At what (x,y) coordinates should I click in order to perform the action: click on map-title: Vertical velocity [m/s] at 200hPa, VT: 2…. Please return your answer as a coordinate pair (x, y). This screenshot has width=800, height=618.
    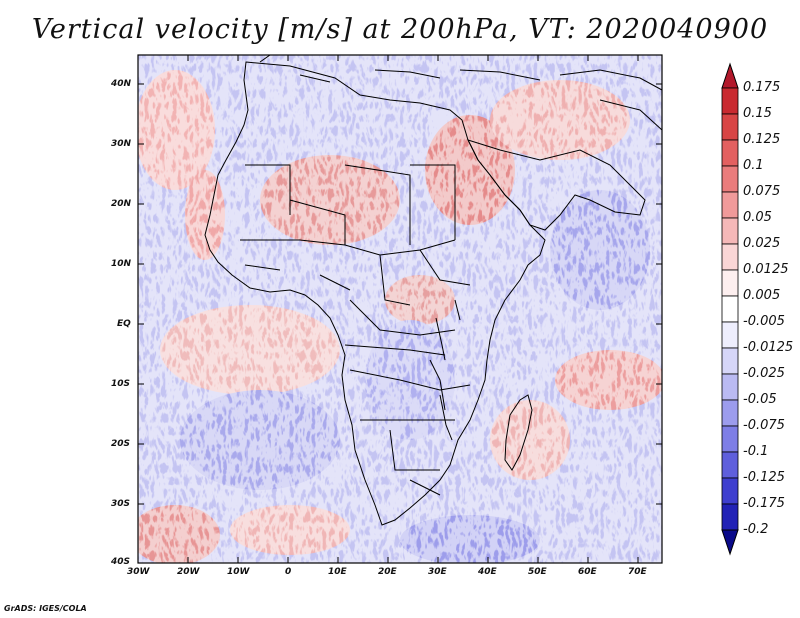
    Looking at the image, I should click on (400, 29).